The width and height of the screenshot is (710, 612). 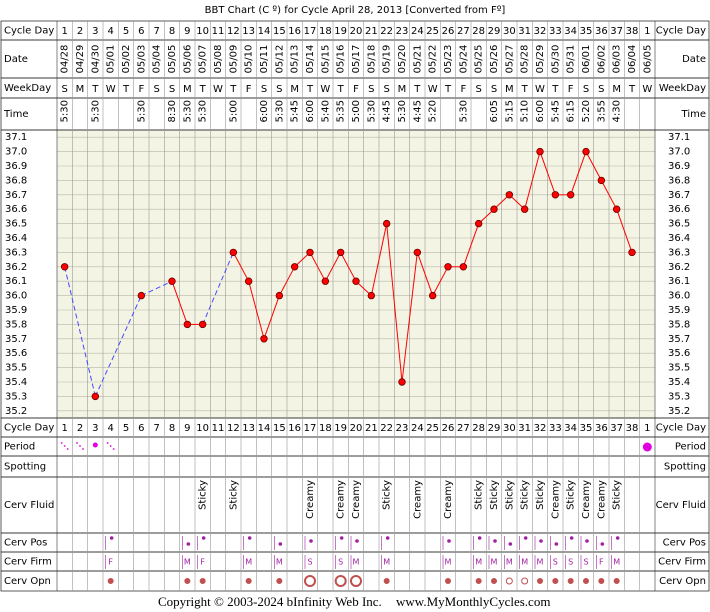 What do you see at coordinates (16, 296) in the screenshot?
I see `y-tick-label: 36.0` at bounding box center [16, 296].